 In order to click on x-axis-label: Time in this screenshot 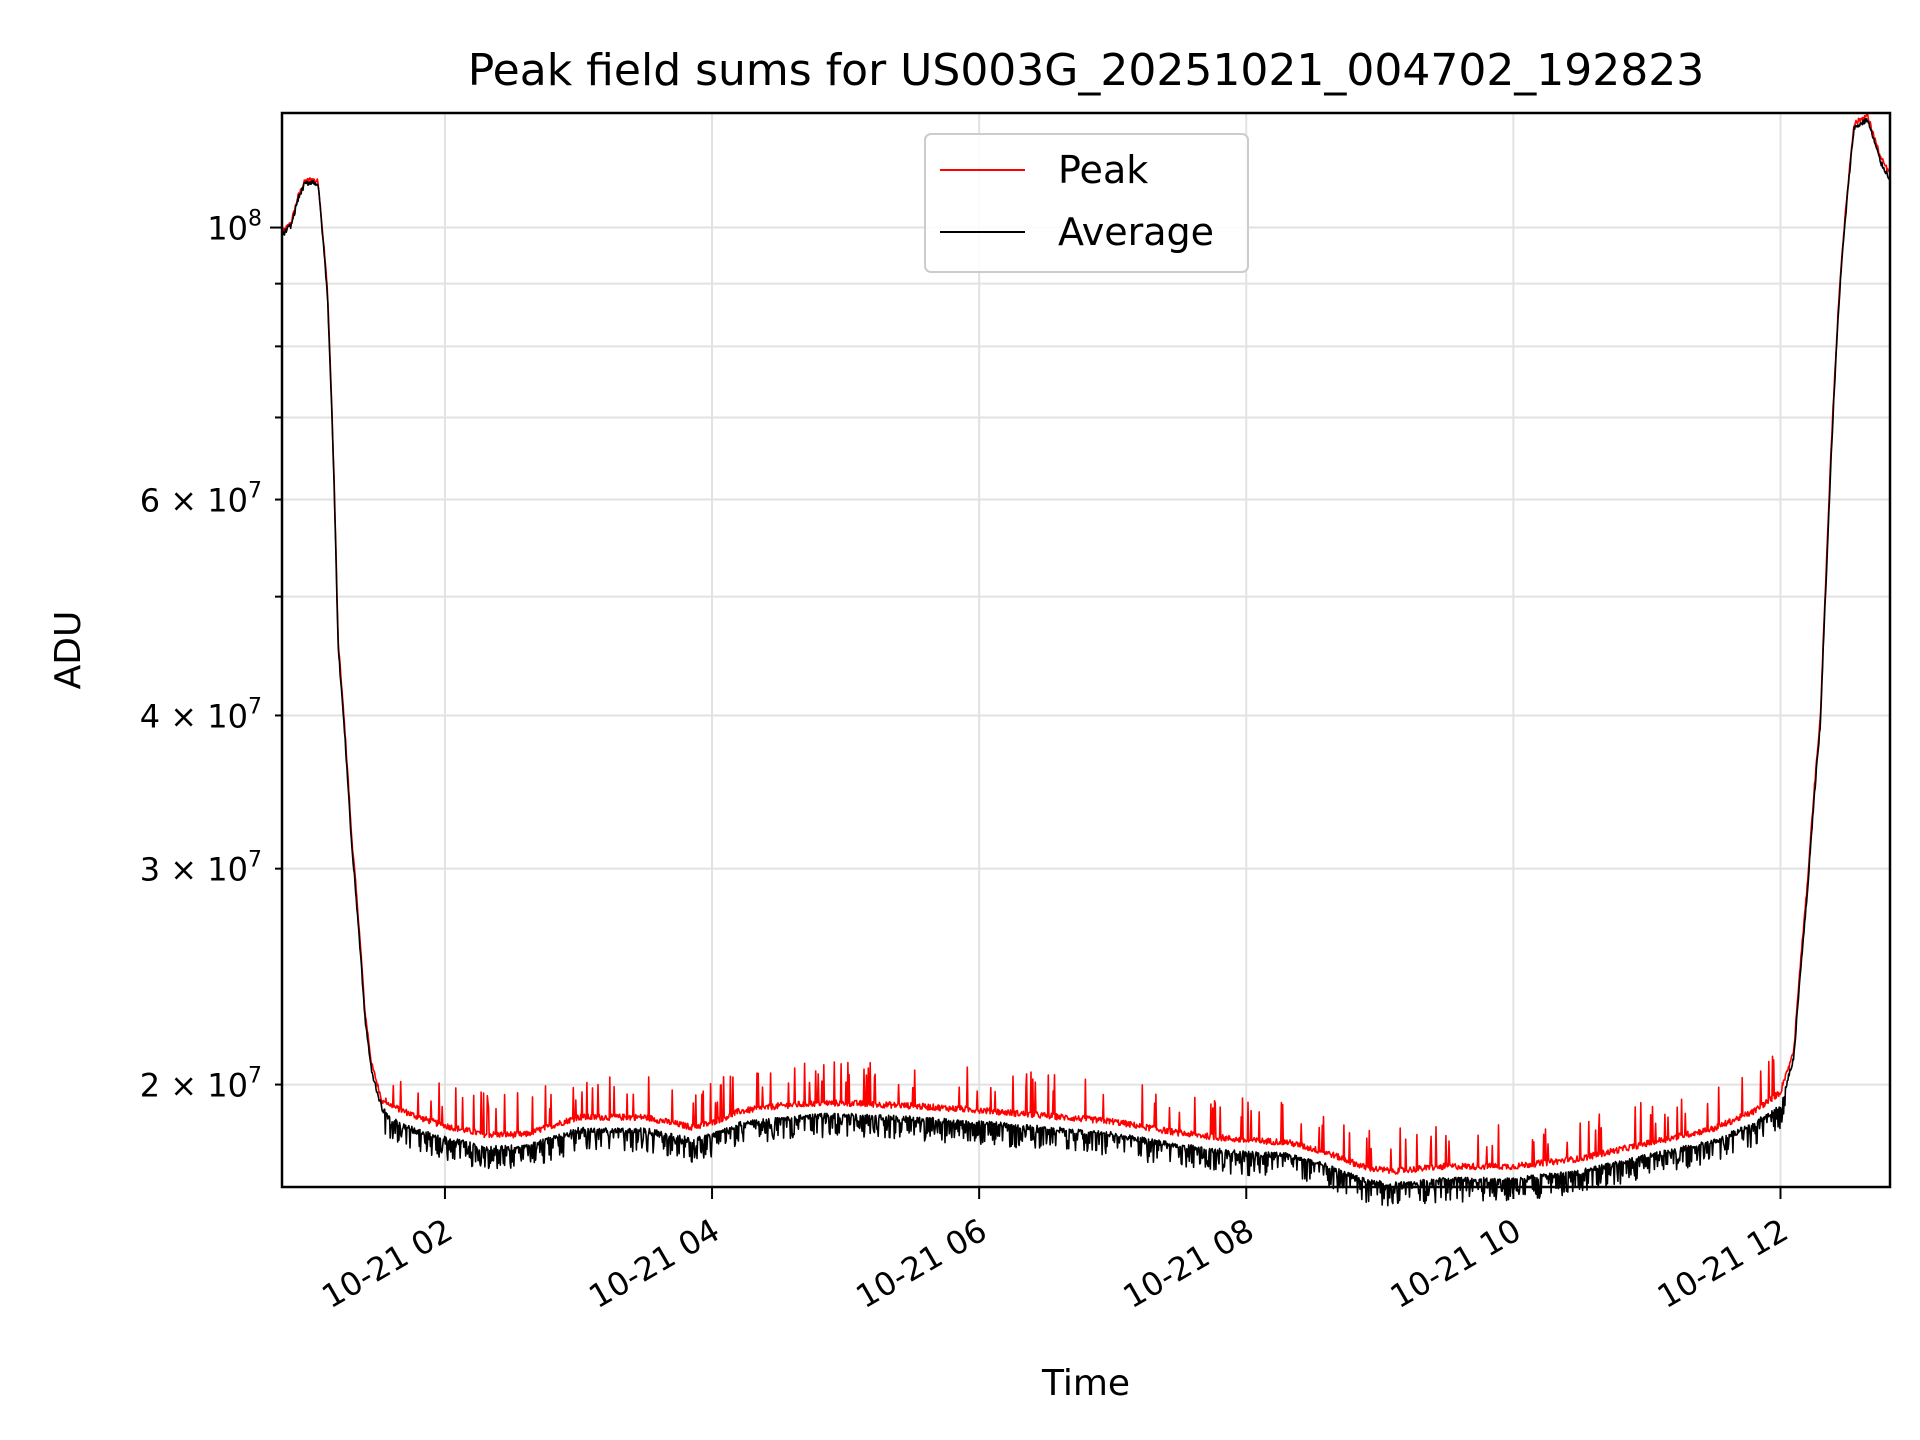, I will do `click(1085, 1383)`.